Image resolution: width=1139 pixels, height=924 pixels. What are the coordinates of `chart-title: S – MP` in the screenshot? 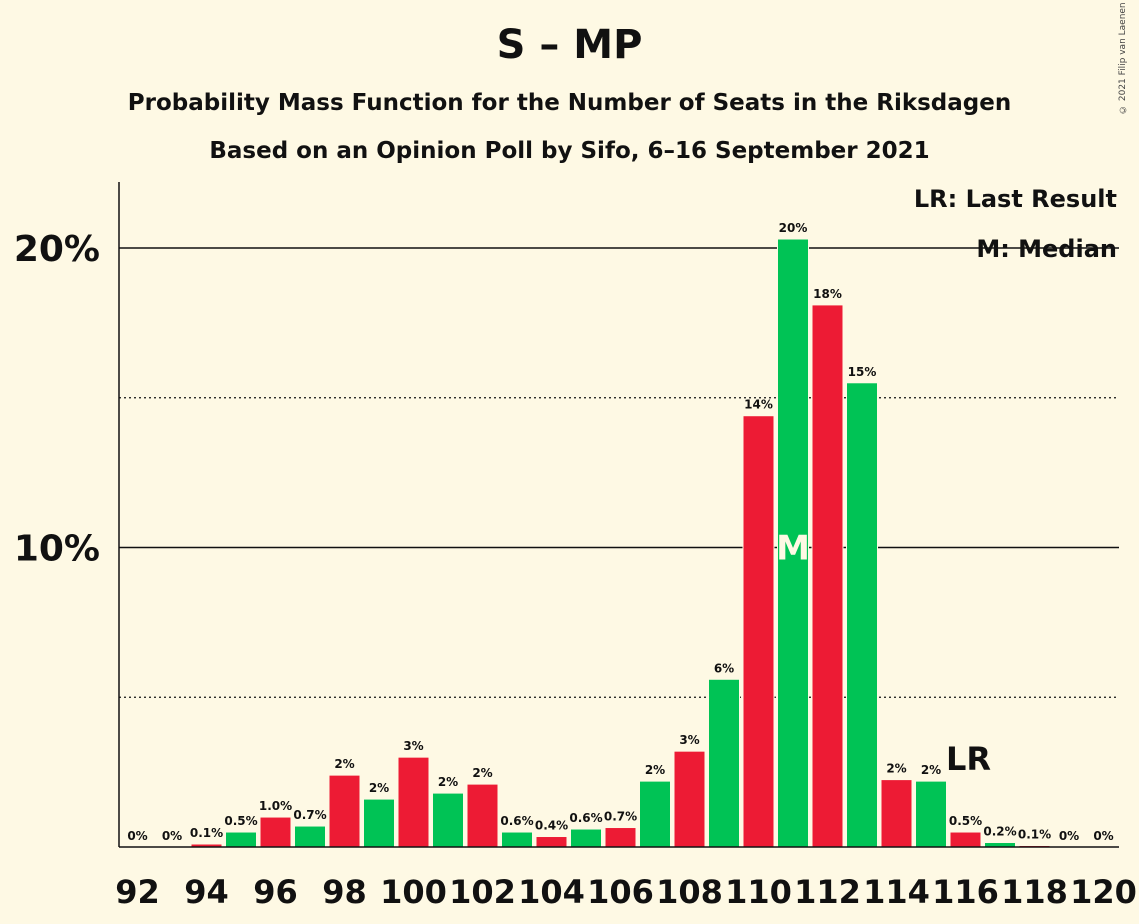 It's located at (569, 45).